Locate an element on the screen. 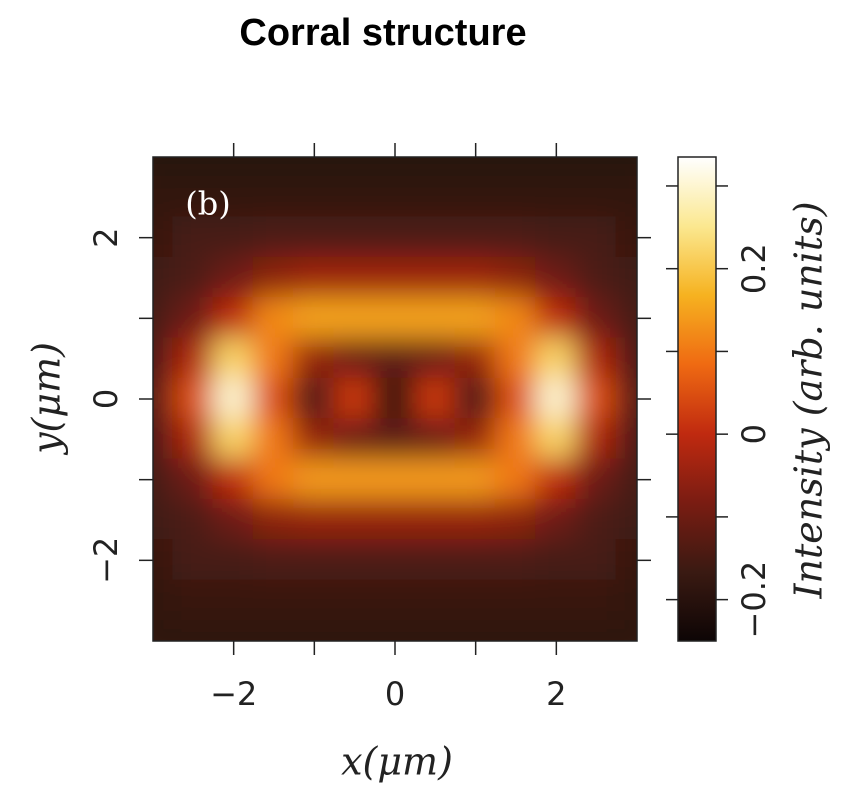 The height and width of the screenshot is (786, 844). y-axis-label: y(μm) is located at coordinates (47, 399).